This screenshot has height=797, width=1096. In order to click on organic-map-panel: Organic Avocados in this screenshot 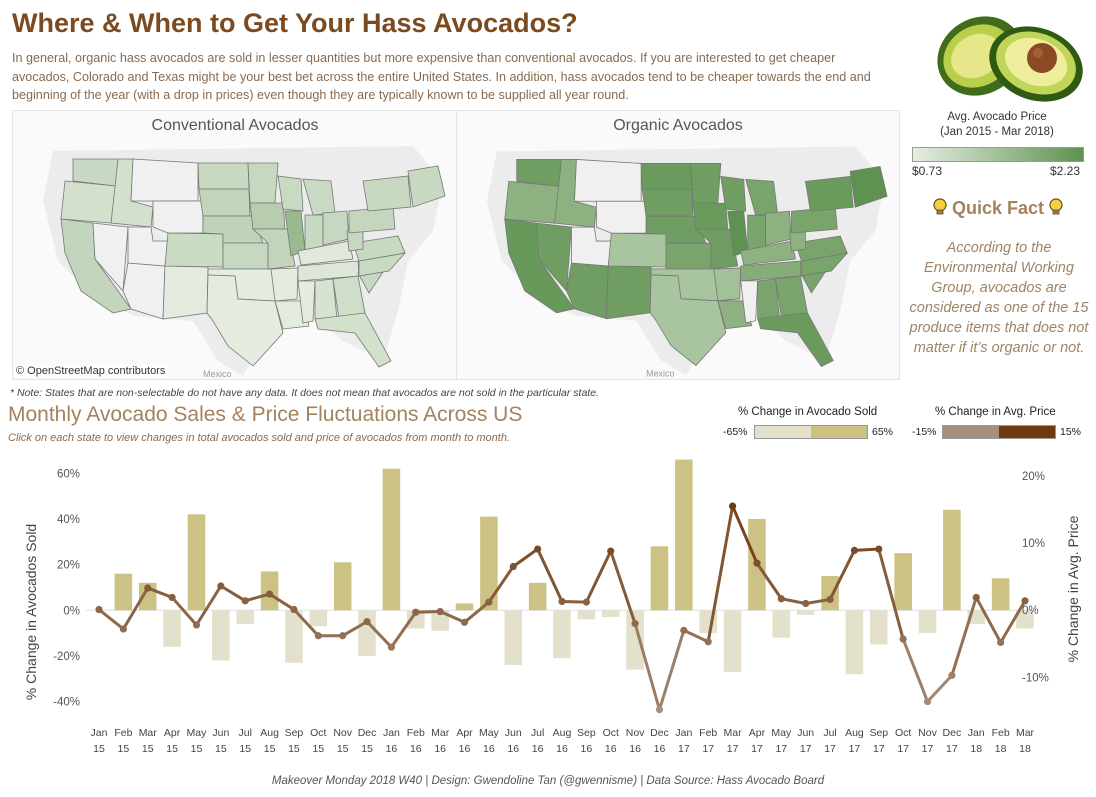, I will do `click(678, 245)`.